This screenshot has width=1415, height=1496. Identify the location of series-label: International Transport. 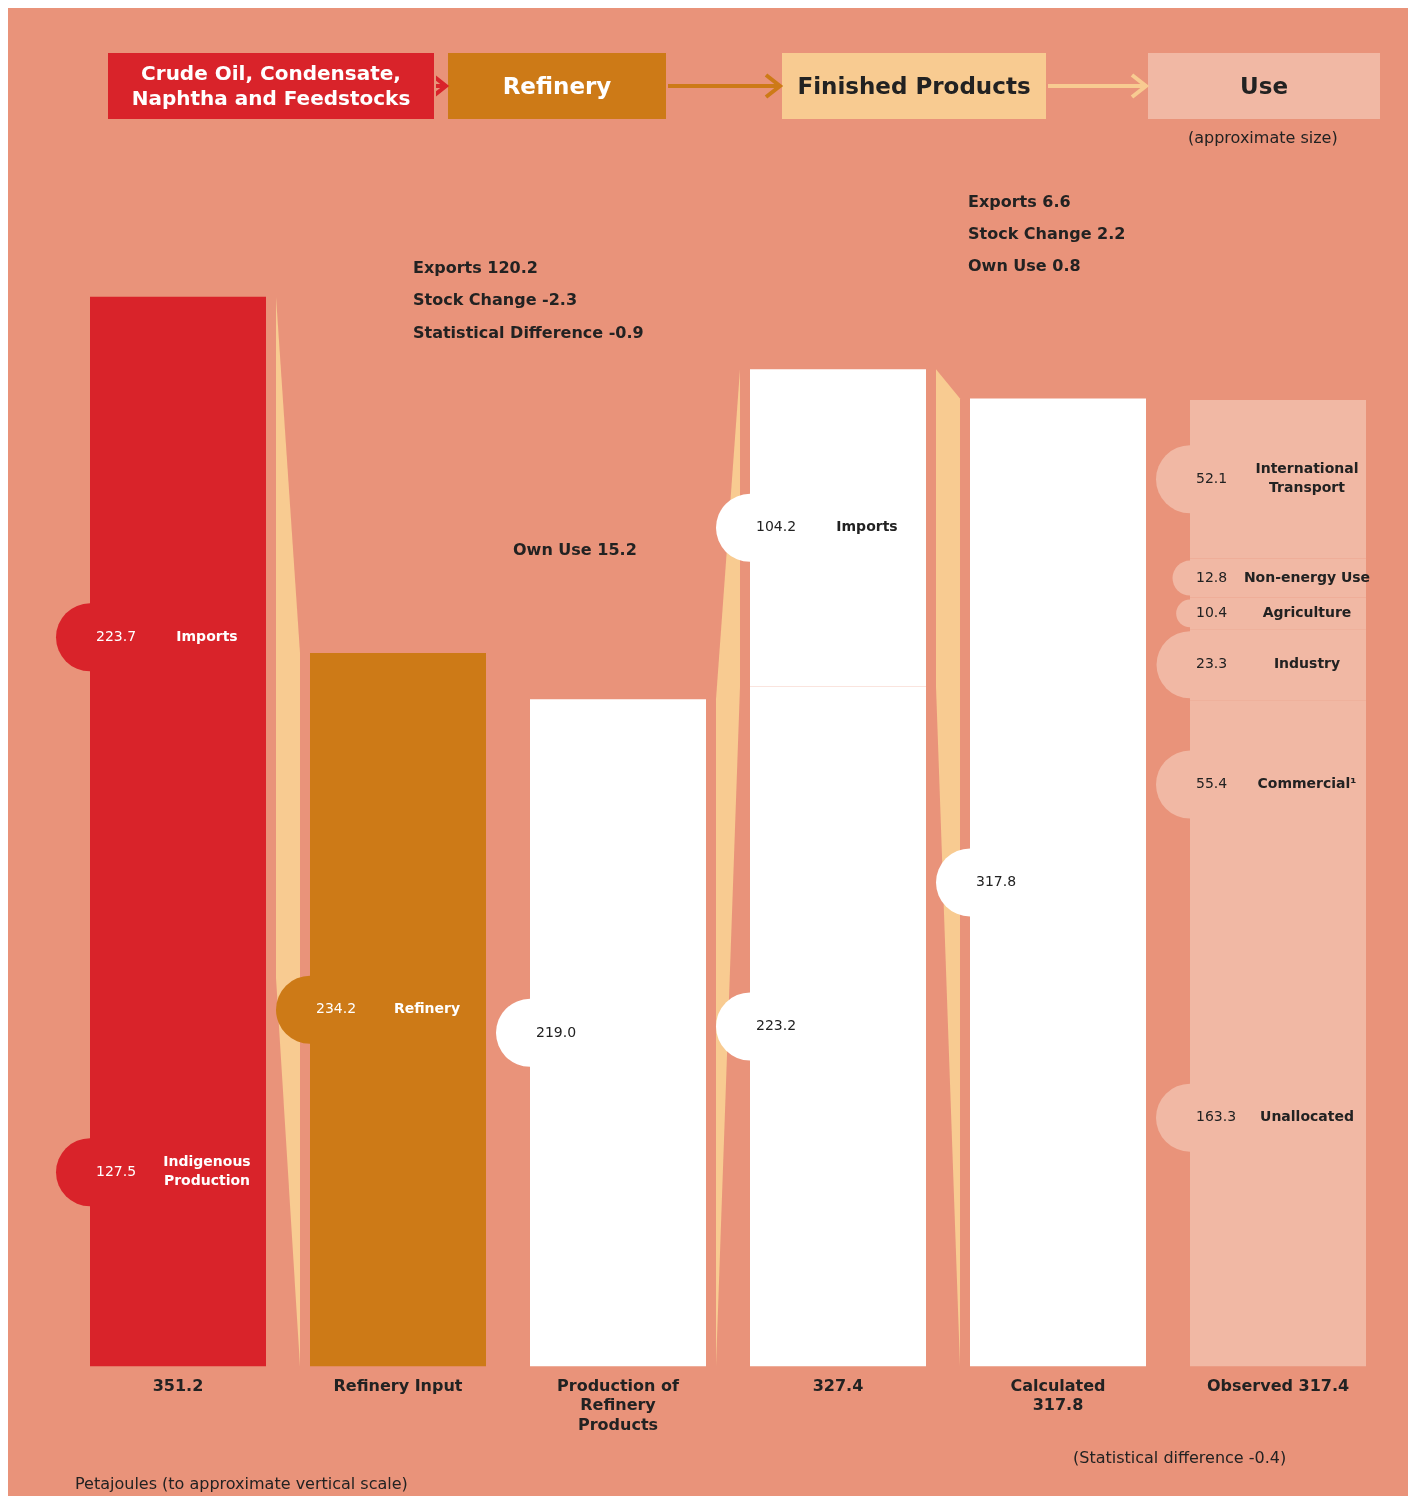
(1307, 478).